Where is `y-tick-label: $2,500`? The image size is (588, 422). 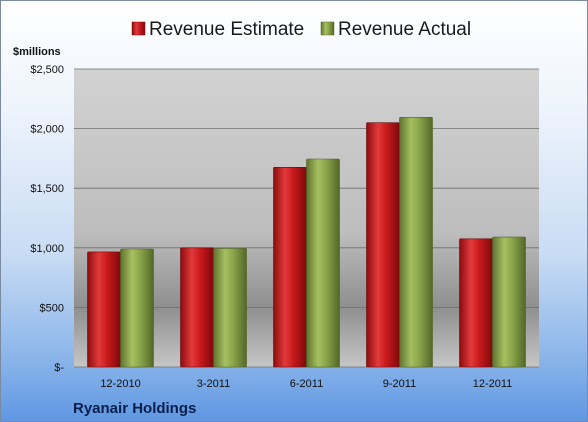
y-tick-label: $2,500 is located at coordinates (47, 70).